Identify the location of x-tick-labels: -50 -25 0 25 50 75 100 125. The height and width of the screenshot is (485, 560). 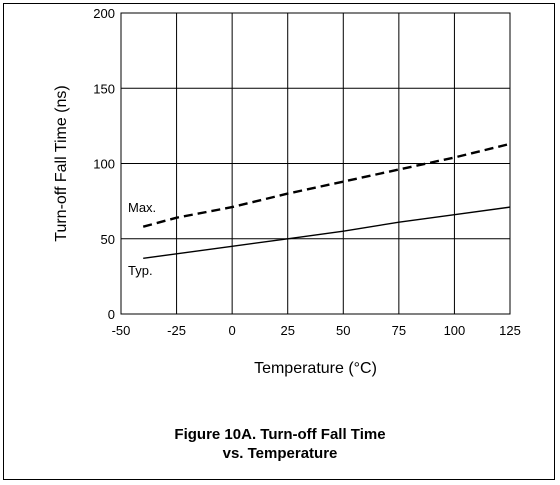
(316, 330).